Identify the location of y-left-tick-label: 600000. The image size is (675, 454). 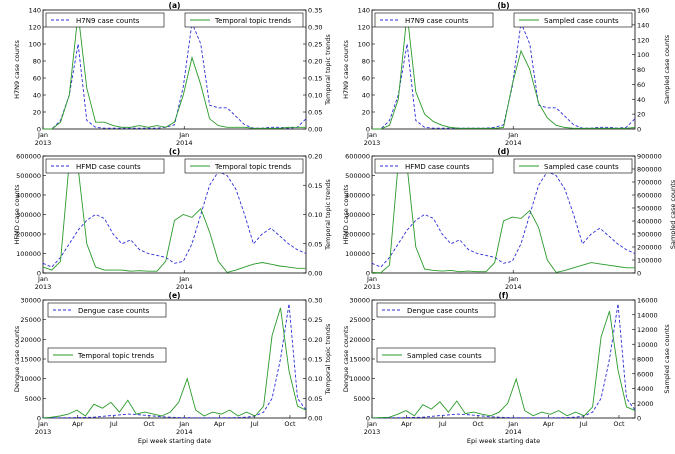
(28, 157).